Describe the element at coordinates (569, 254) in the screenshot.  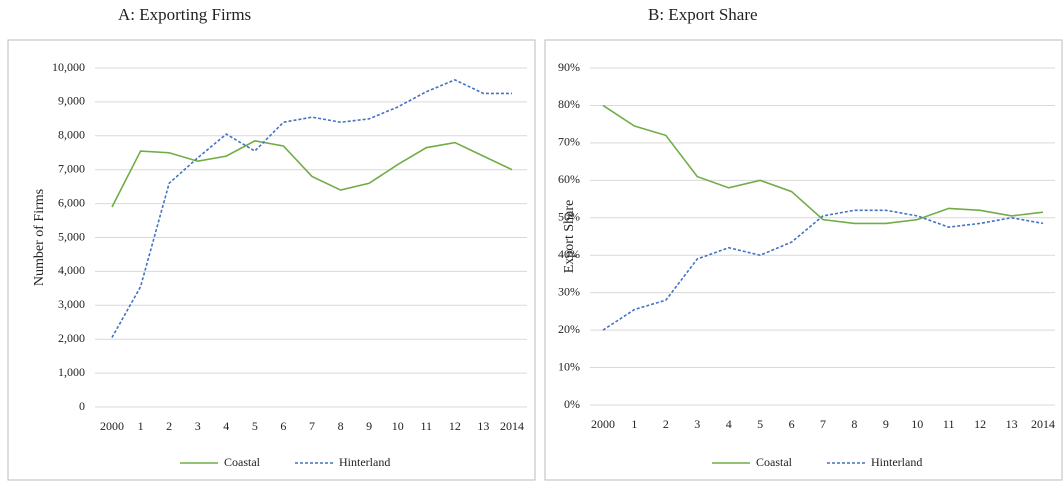
I see `y-tick-label: 40%` at that location.